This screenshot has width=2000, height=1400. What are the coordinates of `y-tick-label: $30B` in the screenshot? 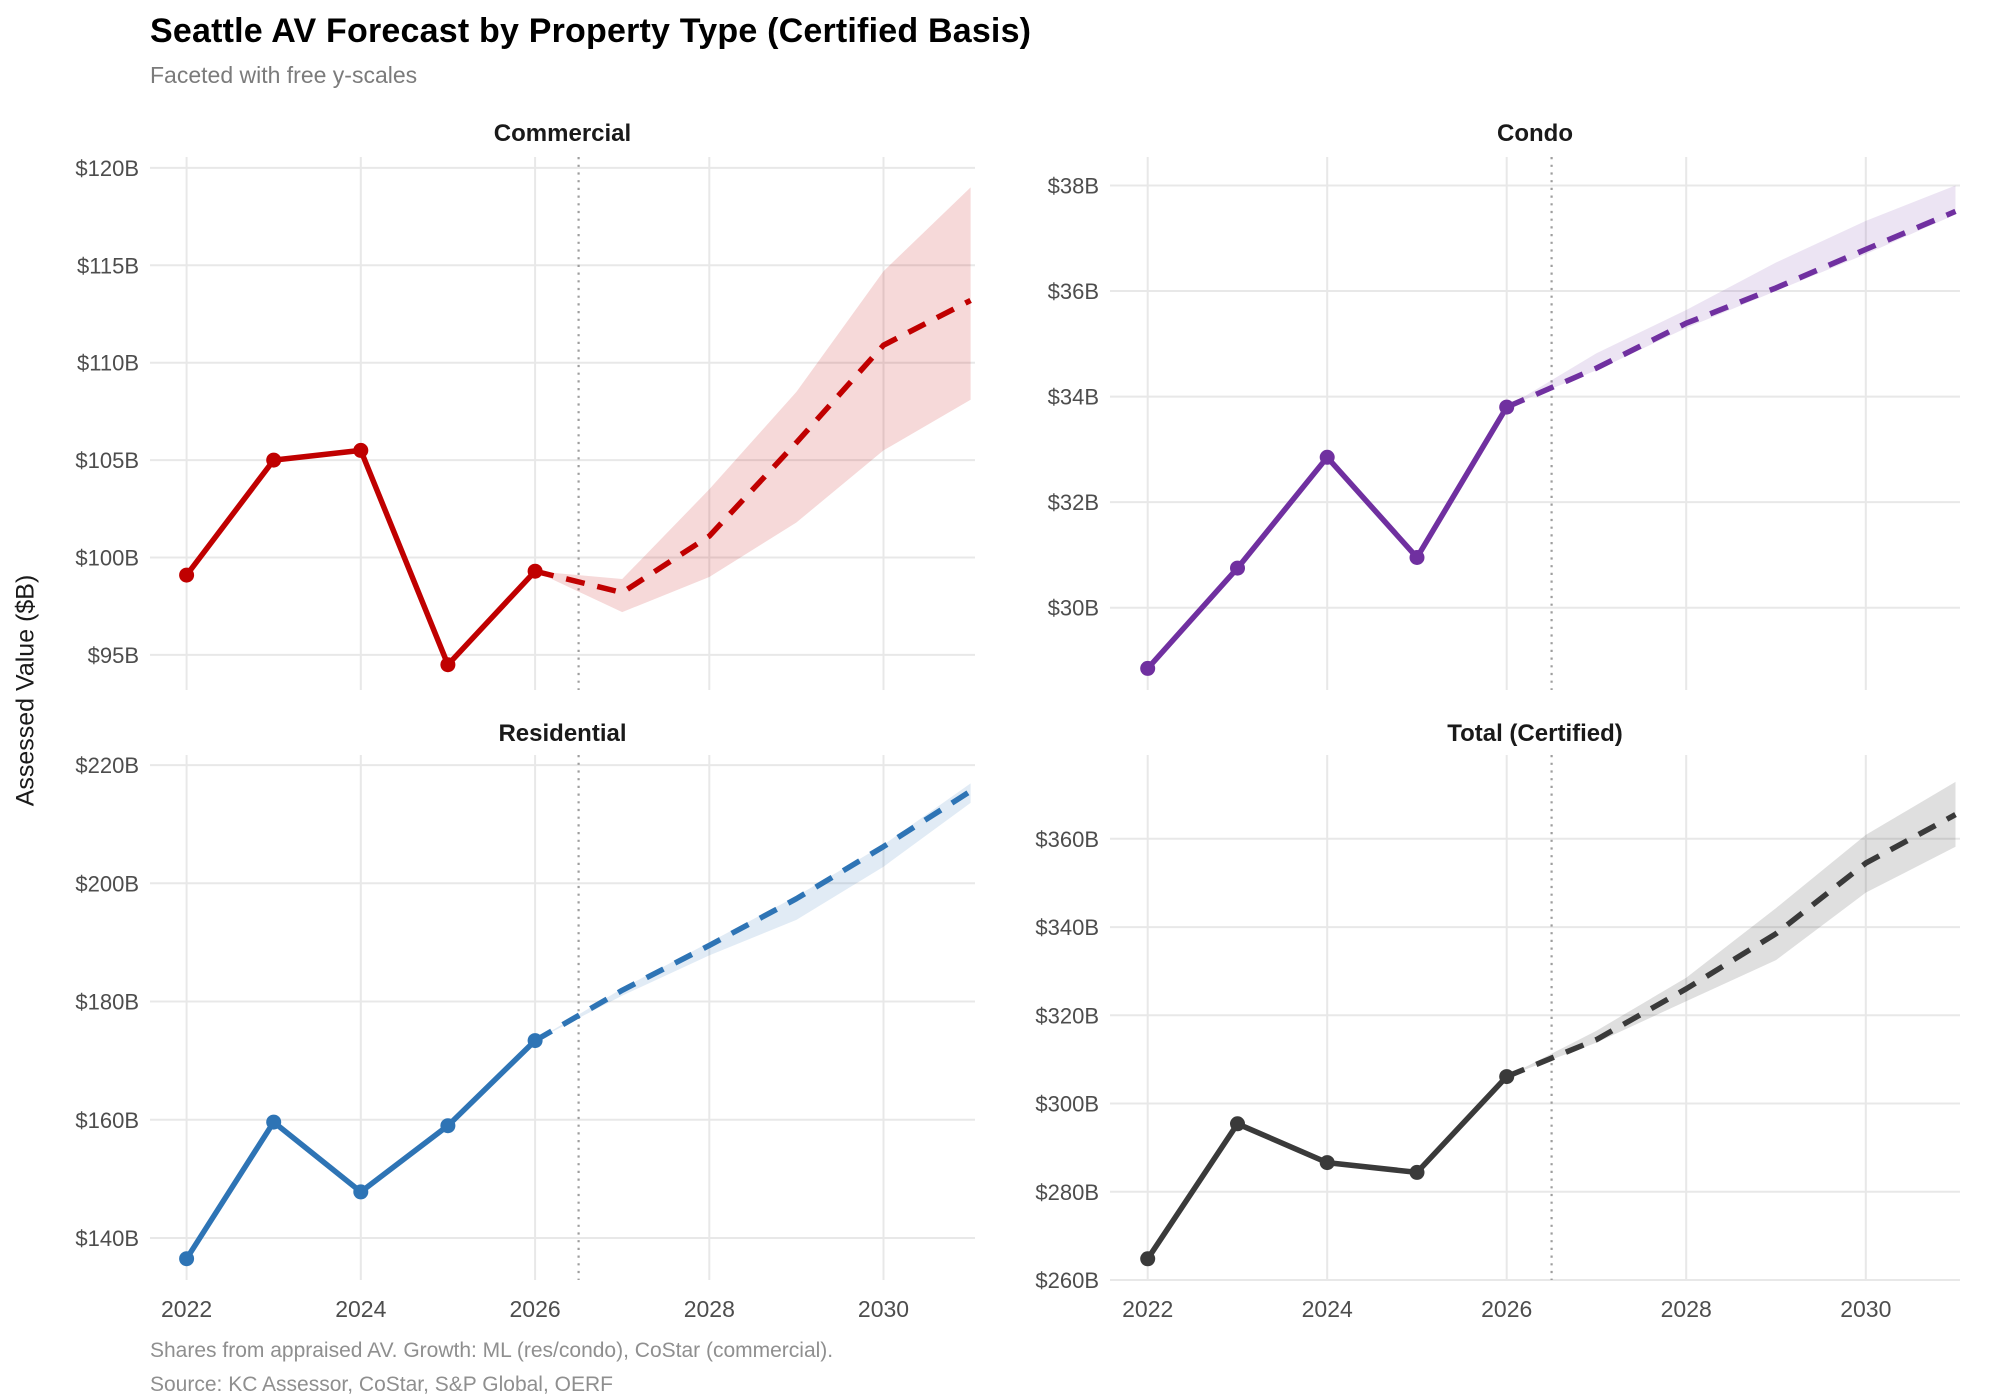 It's located at (1073, 608).